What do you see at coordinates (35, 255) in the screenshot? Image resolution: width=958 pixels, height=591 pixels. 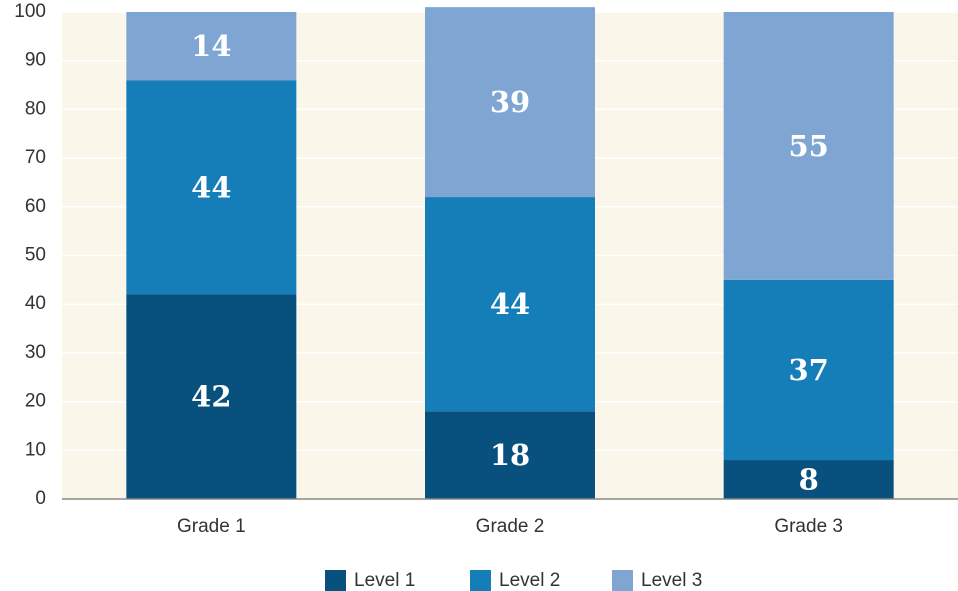 I see `y-tick-label: 50` at bounding box center [35, 255].